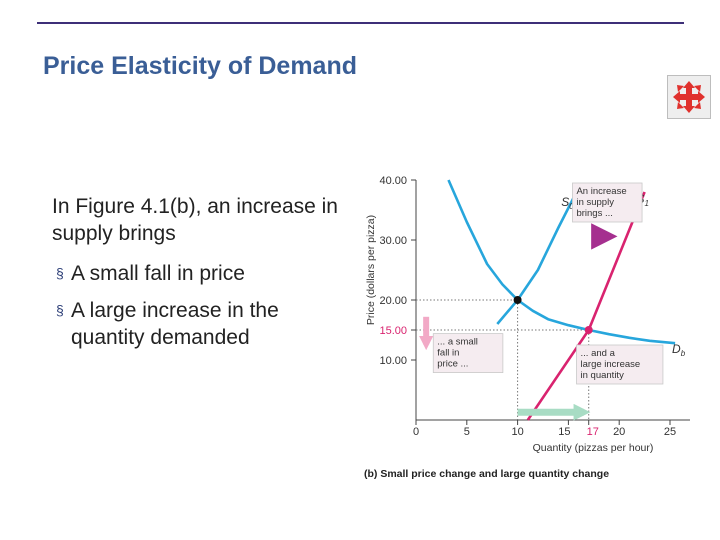 The image size is (720, 540). Describe the element at coordinates (517, 432) in the screenshot. I see `x-tick-label: 10` at that location.